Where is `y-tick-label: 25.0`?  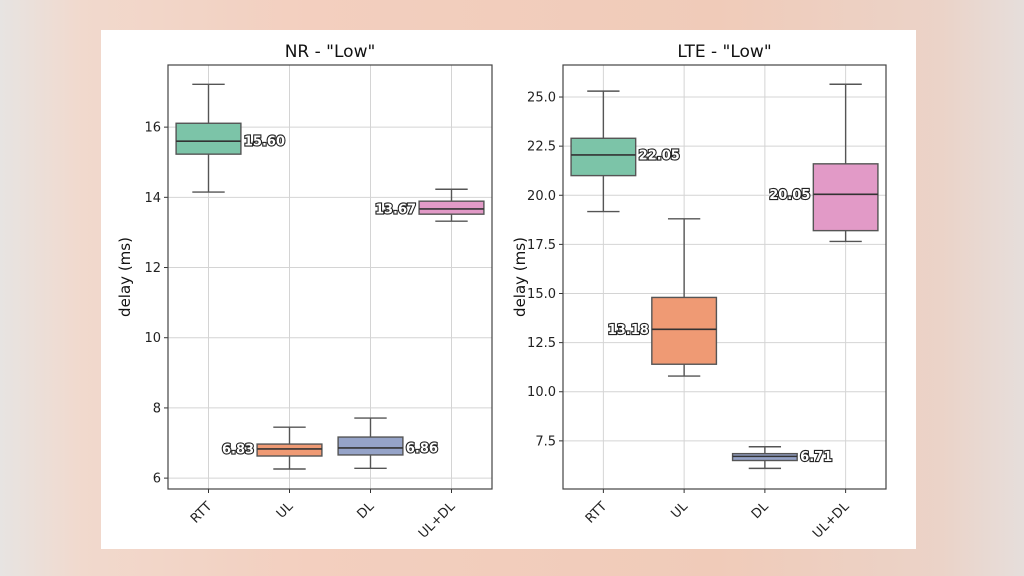
y-tick-label: 25.0 is located at coordinates (541, 98).